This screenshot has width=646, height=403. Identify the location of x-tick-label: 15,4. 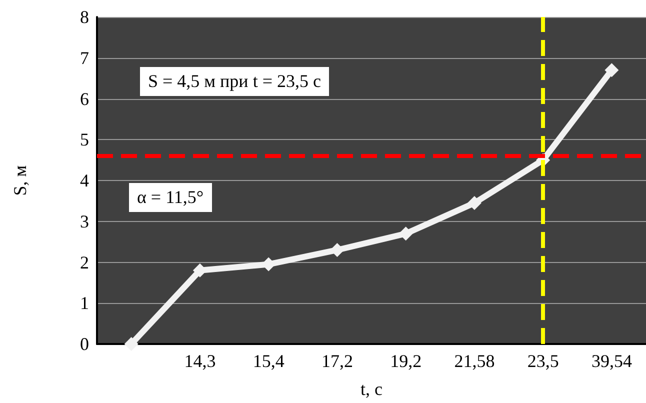
(268, 361).